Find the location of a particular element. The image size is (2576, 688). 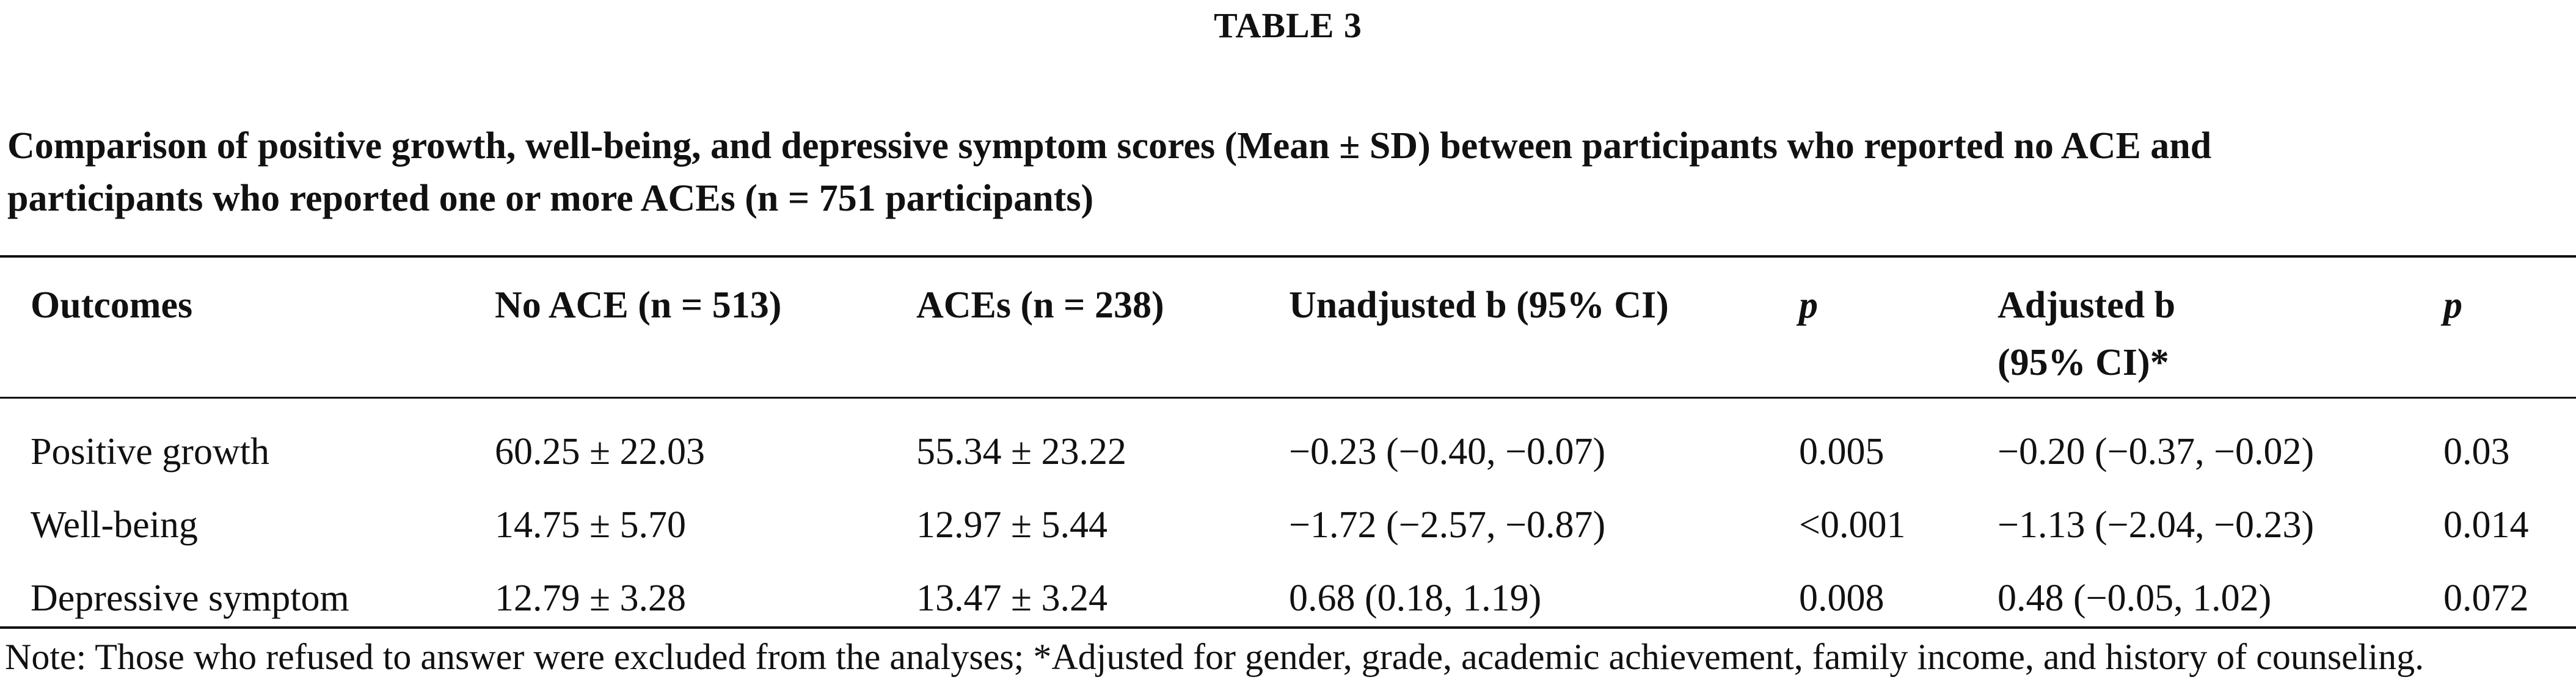

row-outcome: Well-being is located at coordinates (115, 525).